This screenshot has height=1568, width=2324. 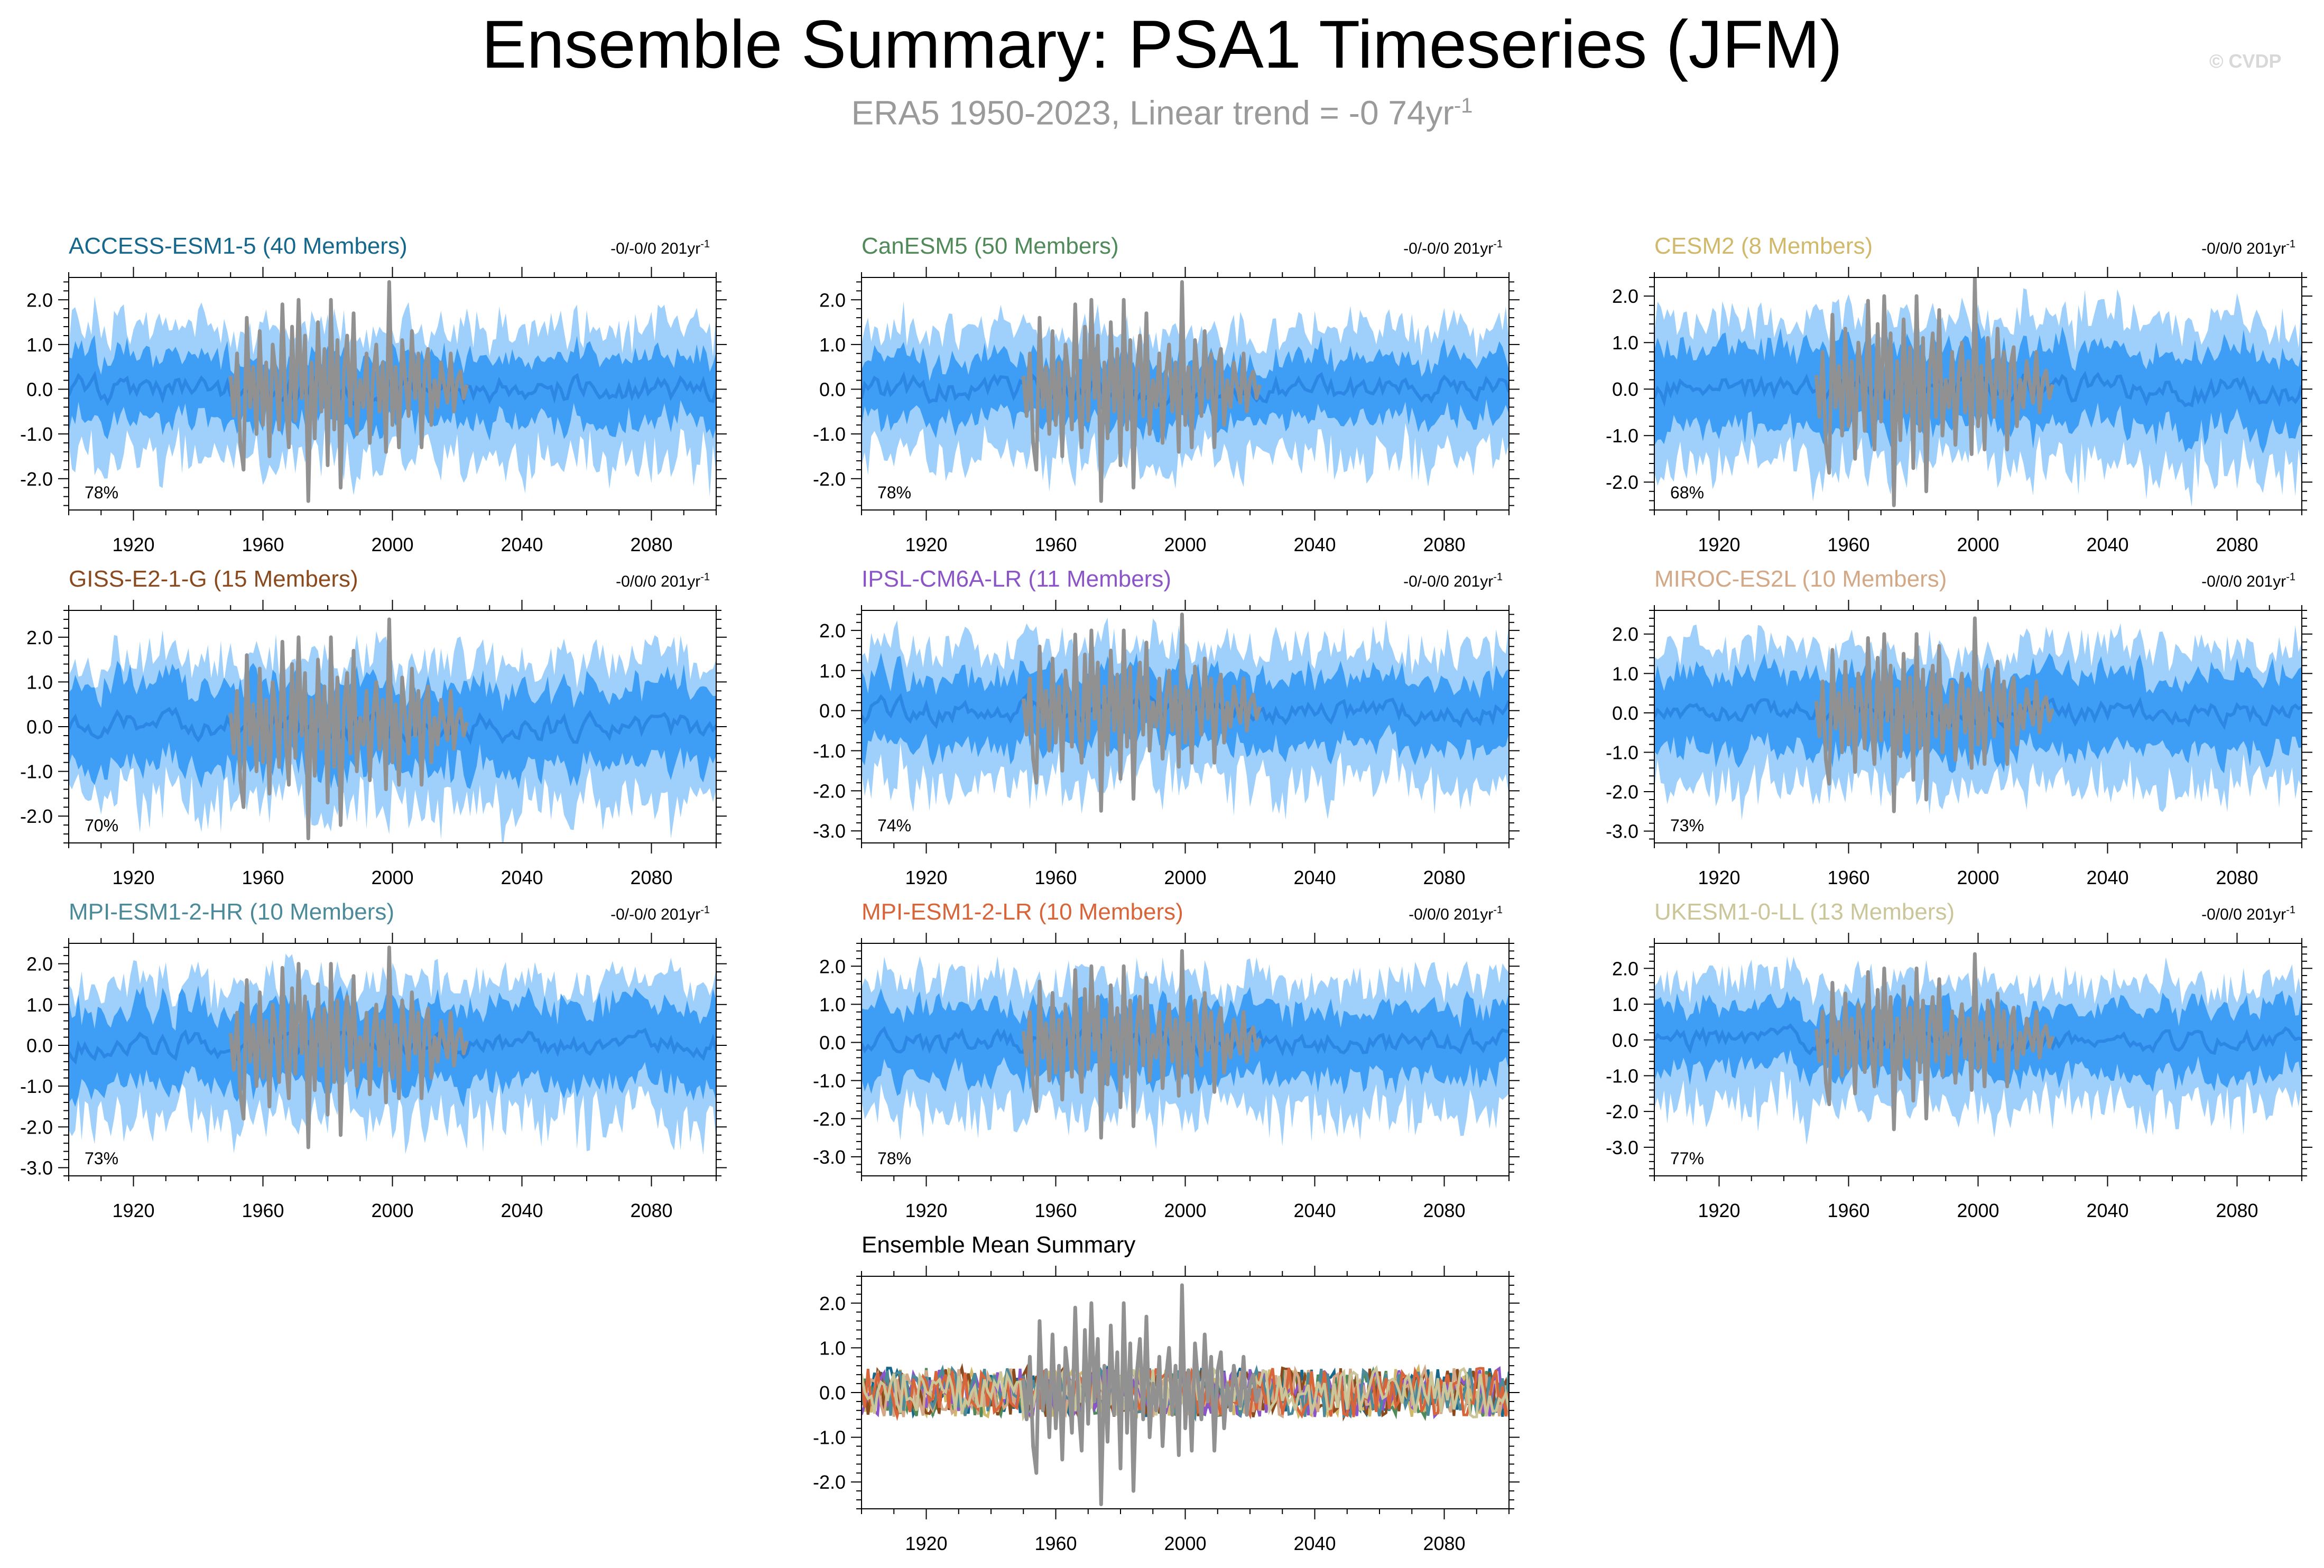 What do you see at coordinates (1687, 1158) in the screenshot?
I see `percent-label: 77%` at bounding box center [1687, 1158].